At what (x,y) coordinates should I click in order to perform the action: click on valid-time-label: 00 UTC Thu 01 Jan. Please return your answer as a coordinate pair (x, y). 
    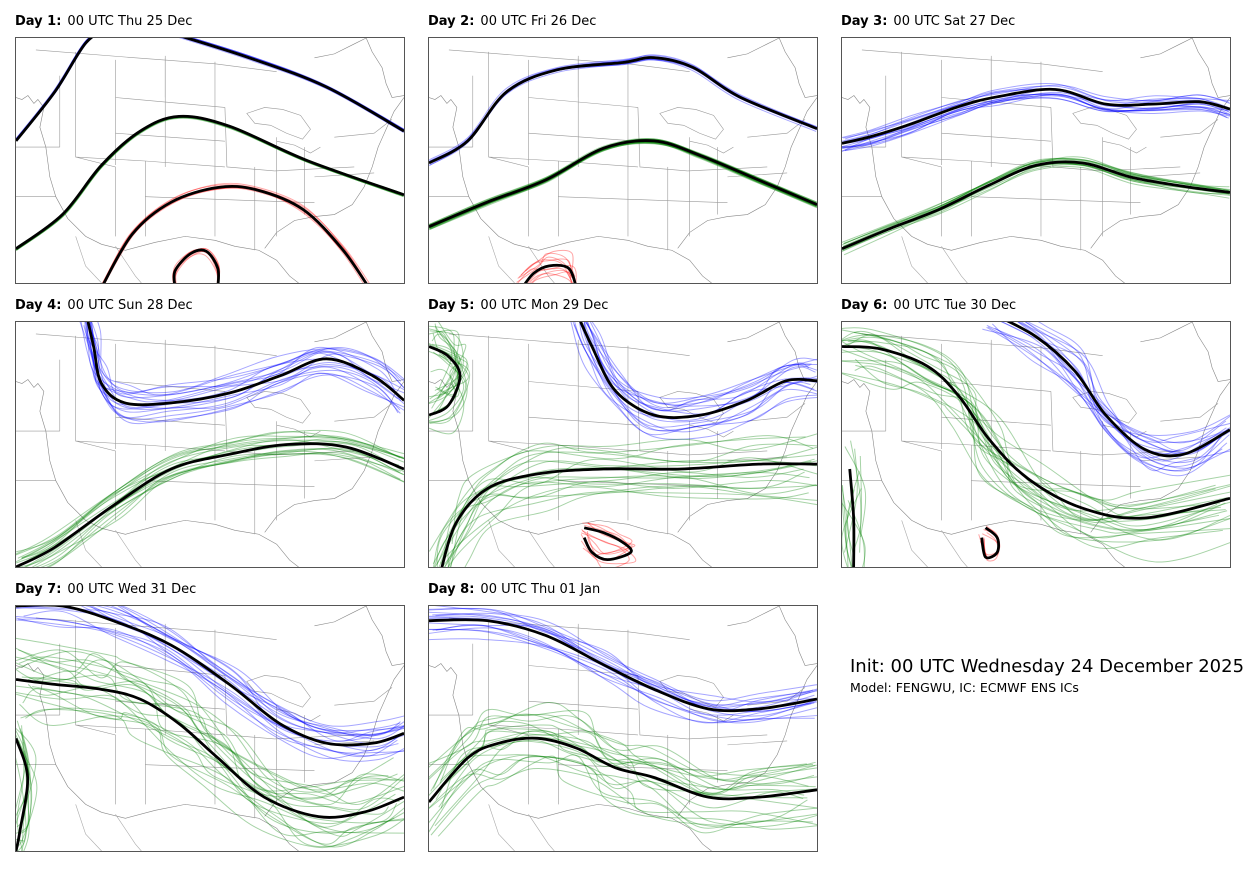
    Looking at the image, I should click on (540, 589).